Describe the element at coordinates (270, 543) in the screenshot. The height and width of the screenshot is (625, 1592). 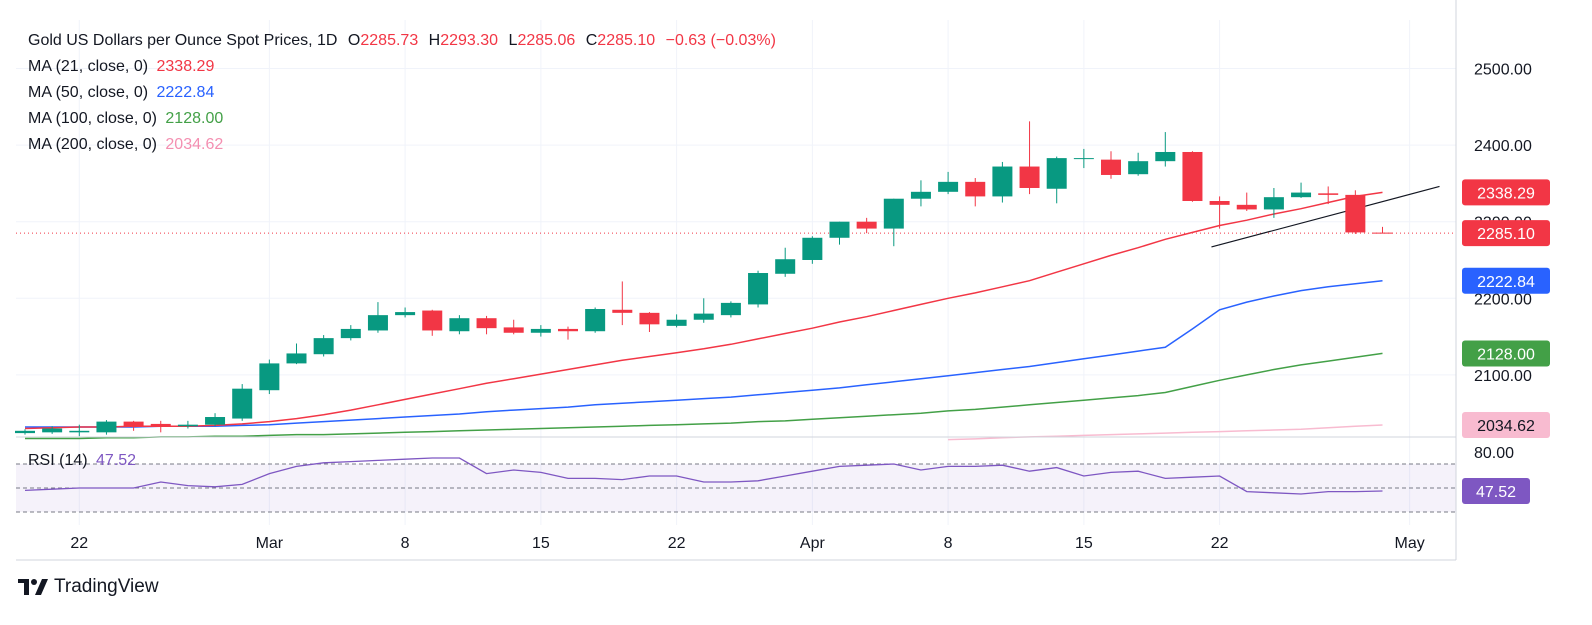
I see `x-tick-label: Mar` at that location.